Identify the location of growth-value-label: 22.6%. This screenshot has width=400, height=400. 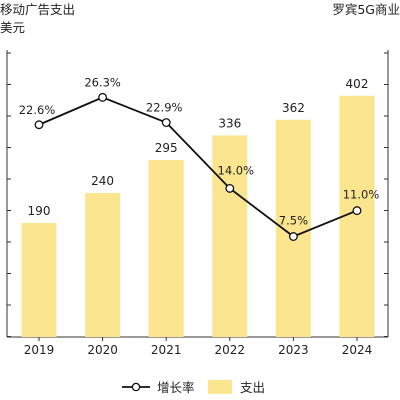
(37, 110).